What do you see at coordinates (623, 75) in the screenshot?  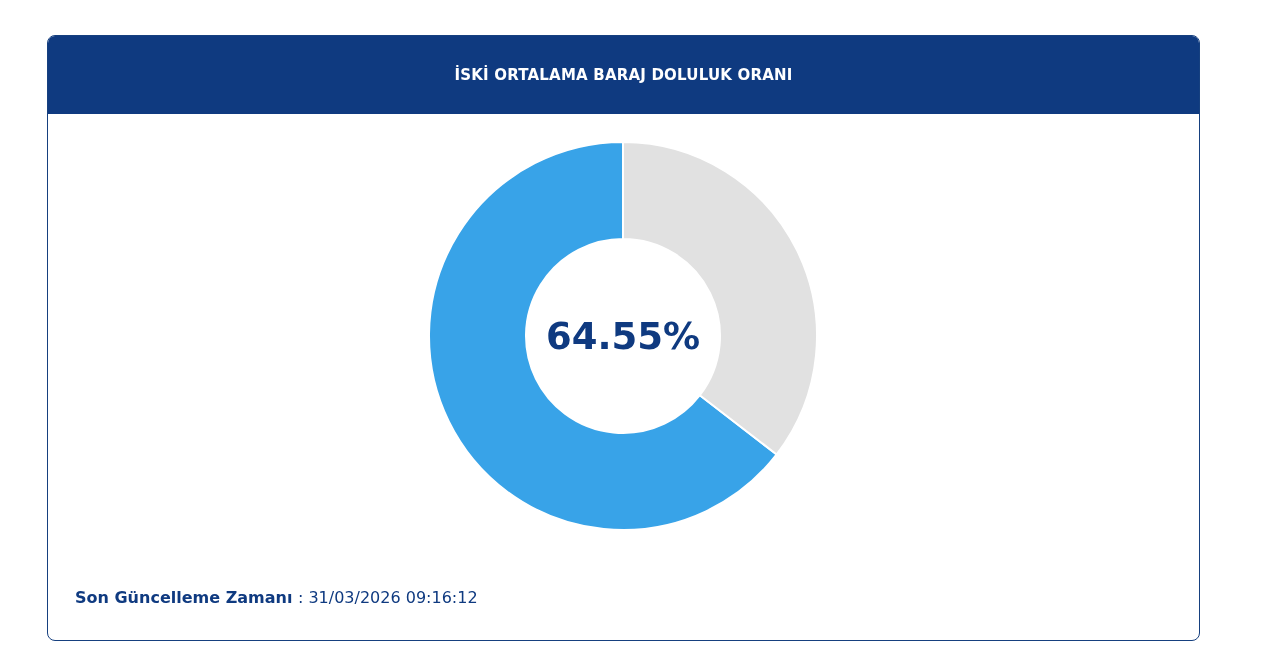 I see `chart-title: İSKİ ORTALAMA BARAJ DOLULUK ORANI` at bounding box center [623, 75].